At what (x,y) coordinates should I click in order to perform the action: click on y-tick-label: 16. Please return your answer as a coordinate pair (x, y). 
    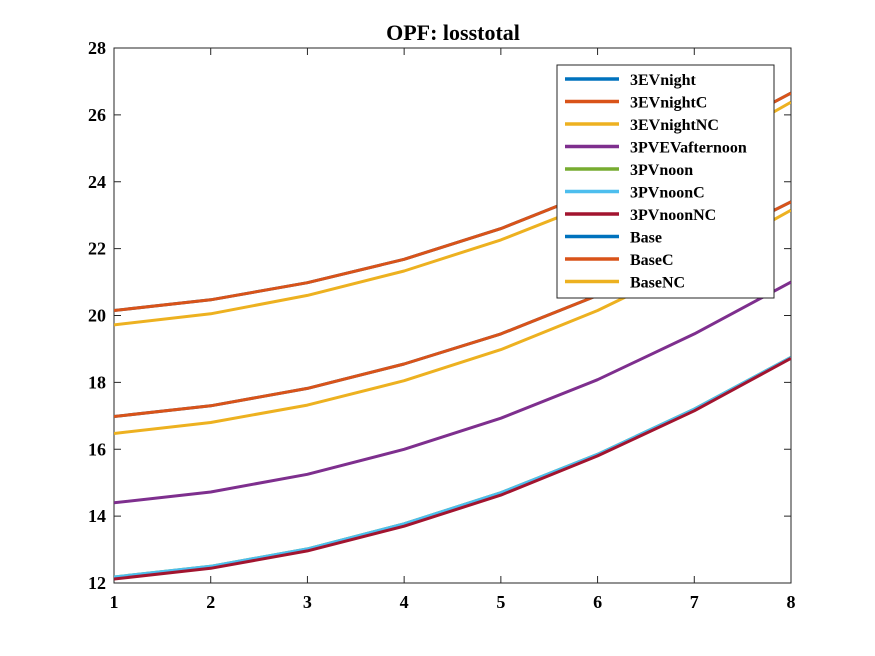
    Looking at the image, I should click on (97, 449).